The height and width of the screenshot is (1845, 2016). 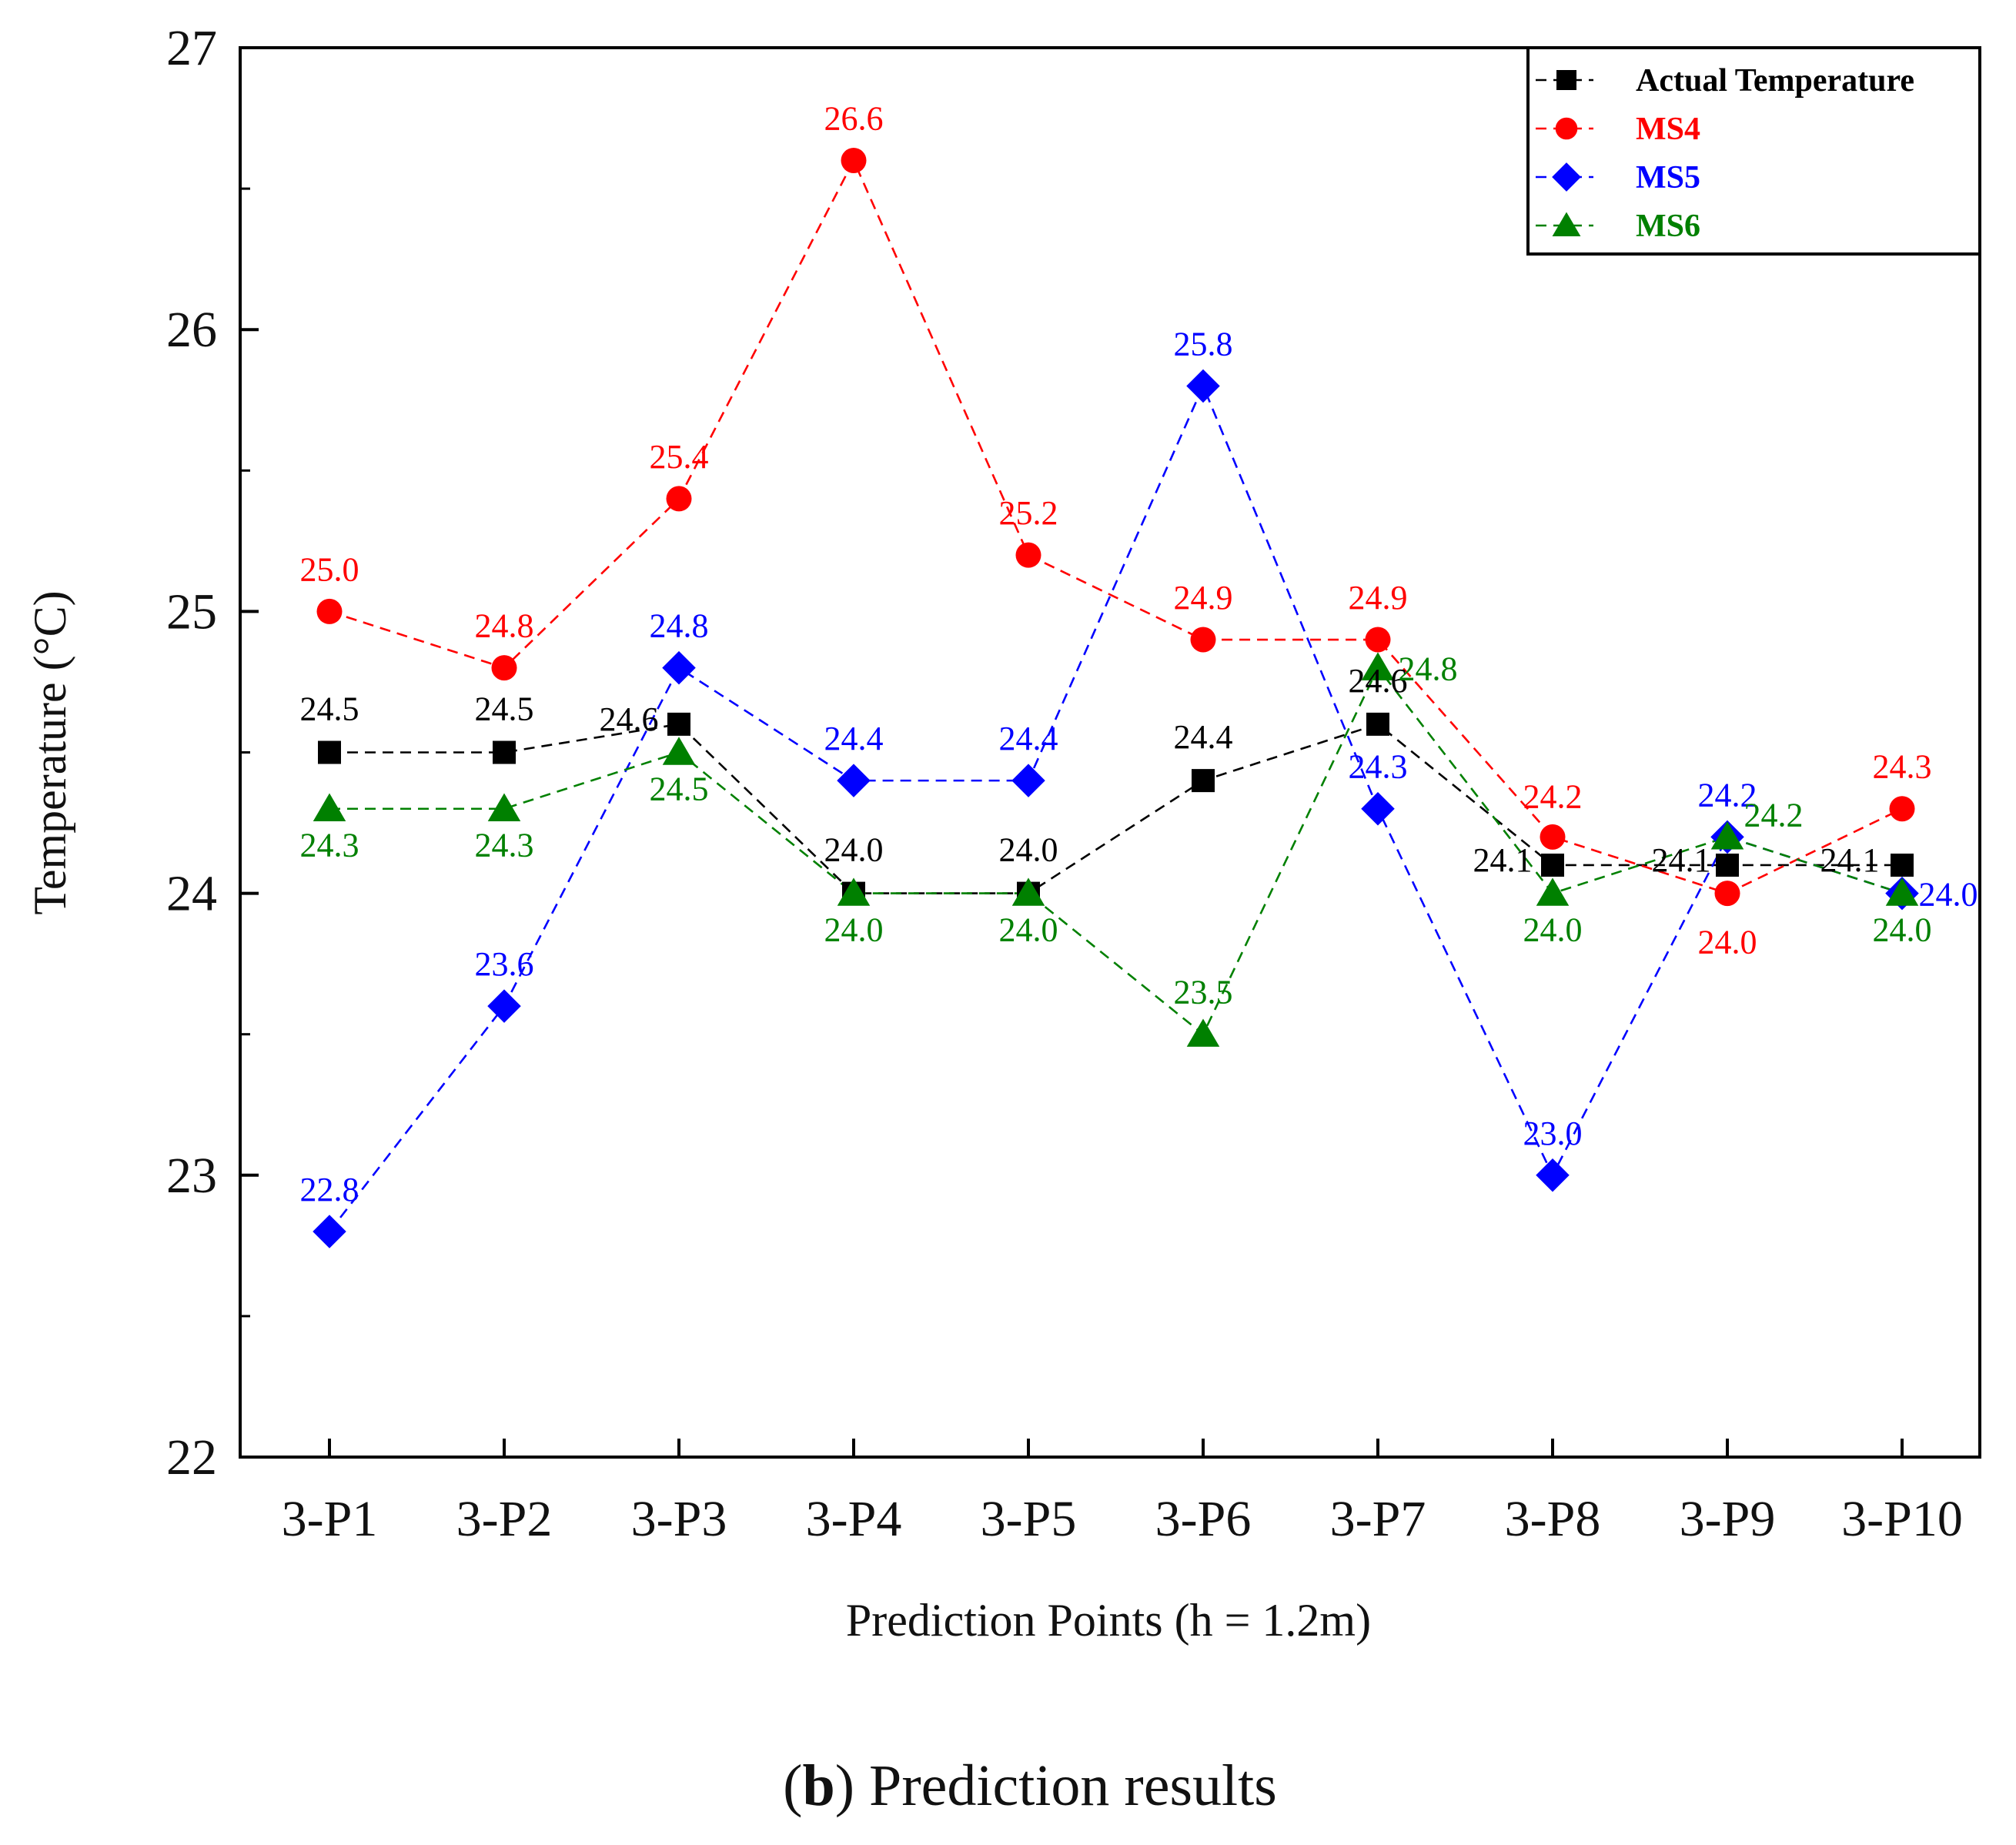 I want to click on x-tick-label: 3-P2, so click(x=504, y=1519).